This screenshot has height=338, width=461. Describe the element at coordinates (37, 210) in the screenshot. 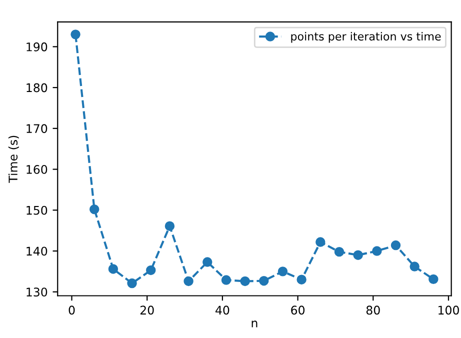

I see `y-tick-label: 150` at that location.